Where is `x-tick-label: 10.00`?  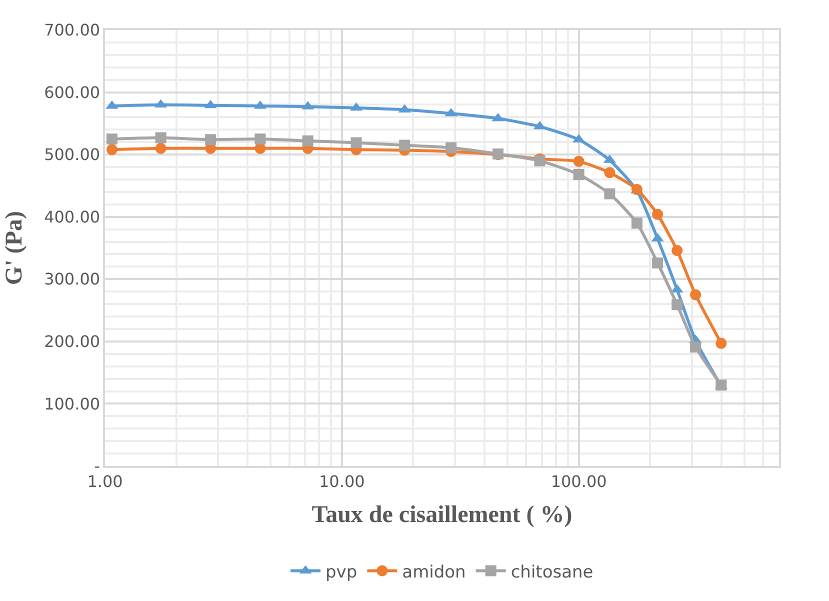
x-tick-label: 10.00 is located at coordinates (341, 481).